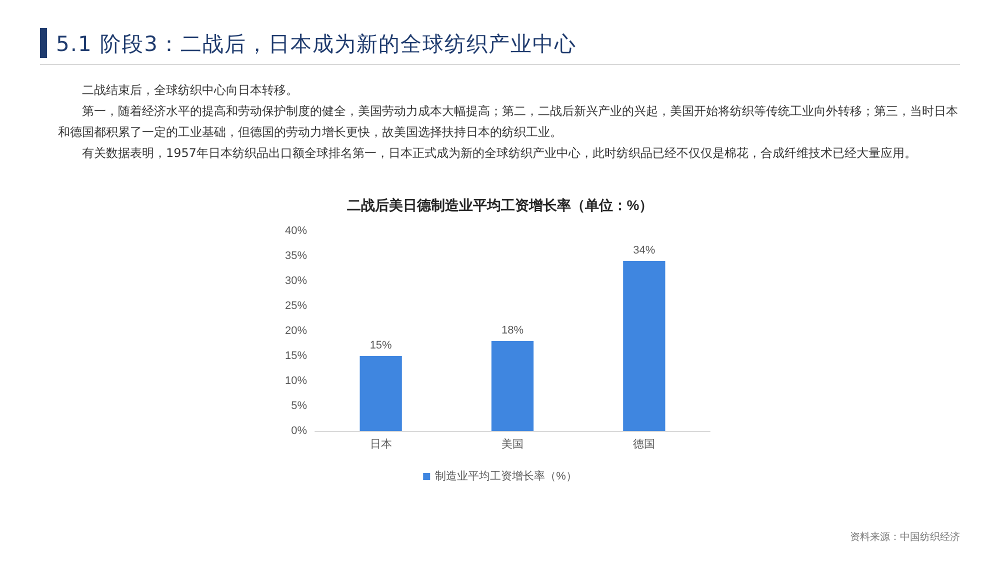 Image resolution: width=1000 pixels, height=563 pixels. What do you see at coordinates (296, 331) in the screenshot?
I see `y-tick-label: 20%` at bounding box center [296, 331].